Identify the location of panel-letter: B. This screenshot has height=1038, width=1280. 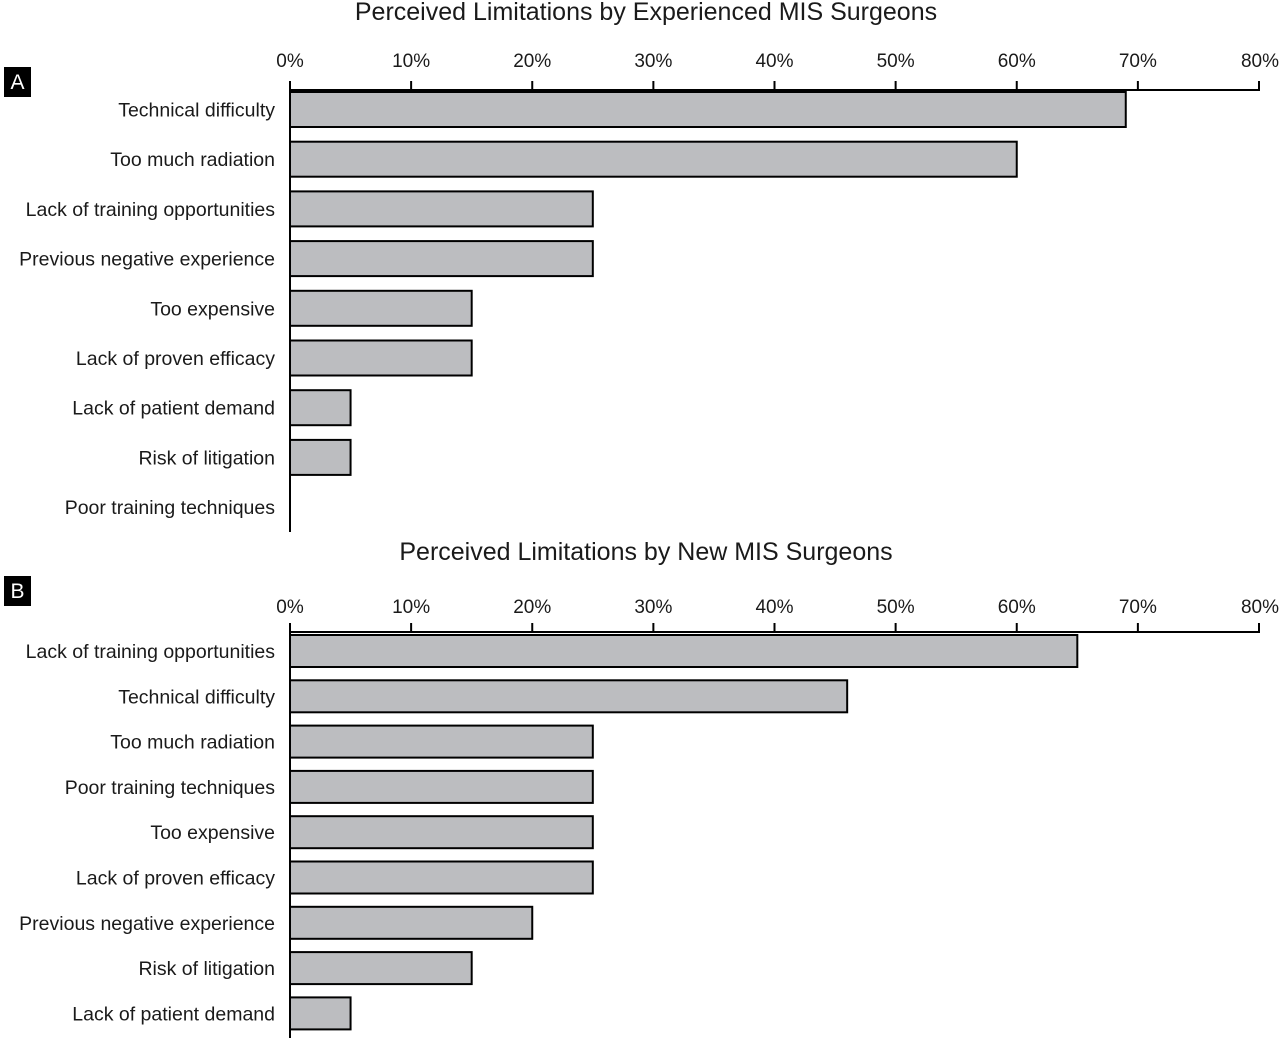
(17, 591).